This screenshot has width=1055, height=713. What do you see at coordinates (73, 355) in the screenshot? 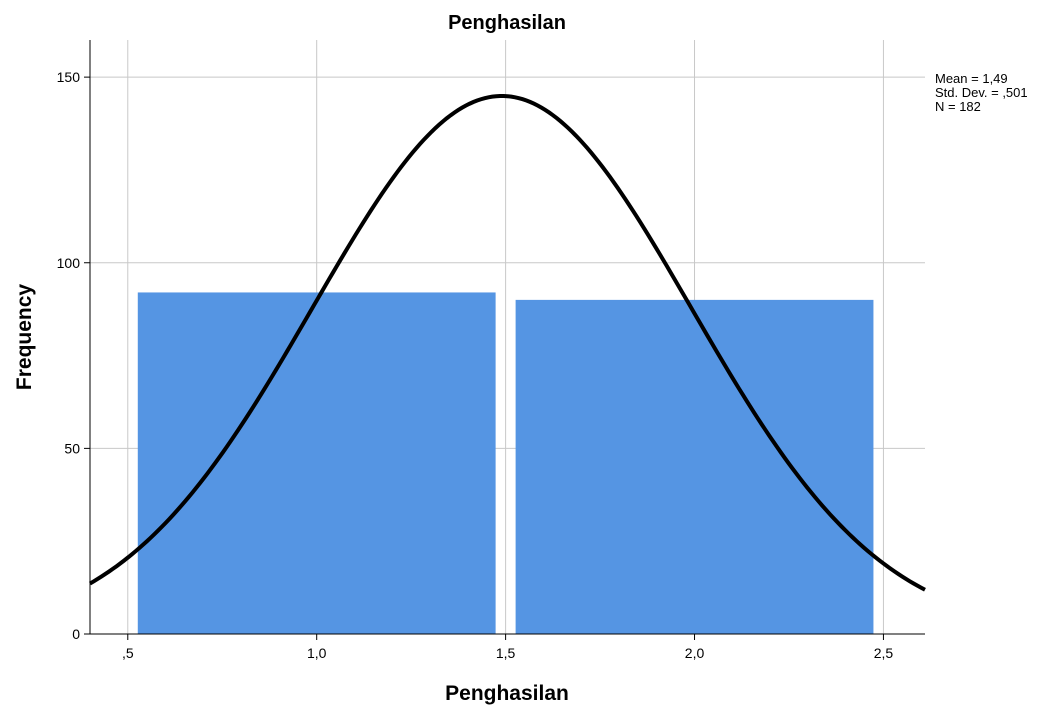
I see `y-ticks: 0 50 100 150` at bounding box center [73, 355].